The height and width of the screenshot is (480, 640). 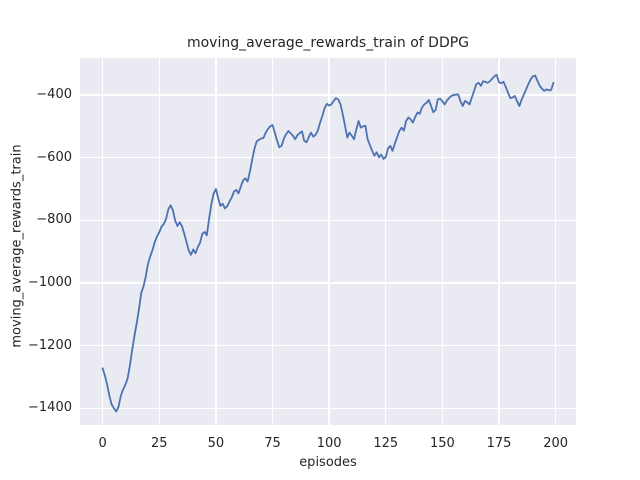 I want to click on x-tick-label: 100, so click(x=329, y=443).